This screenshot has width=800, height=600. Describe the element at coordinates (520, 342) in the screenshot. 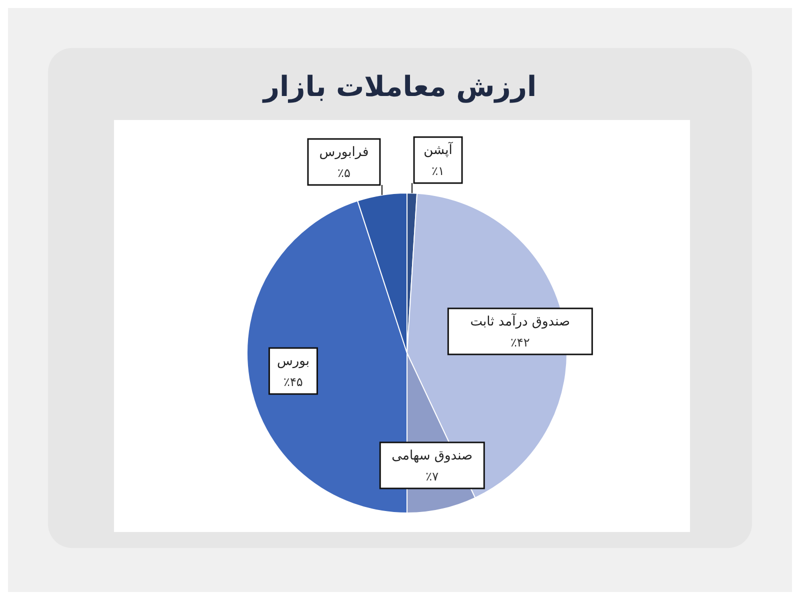

I see `data-label: ٪۴۲` at that location.